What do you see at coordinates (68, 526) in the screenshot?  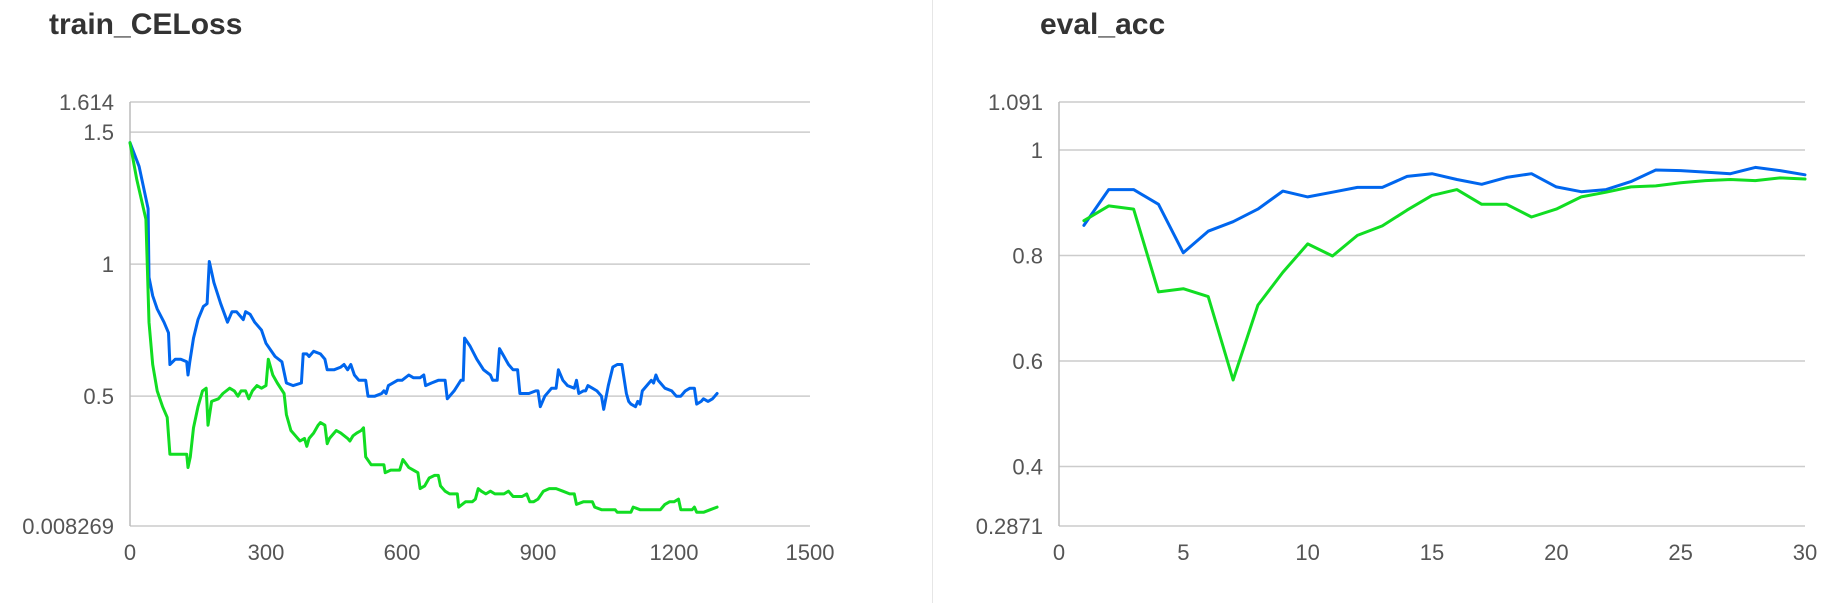 I see `y-tick-label: 0.008269` at bounding box center [68, 526].